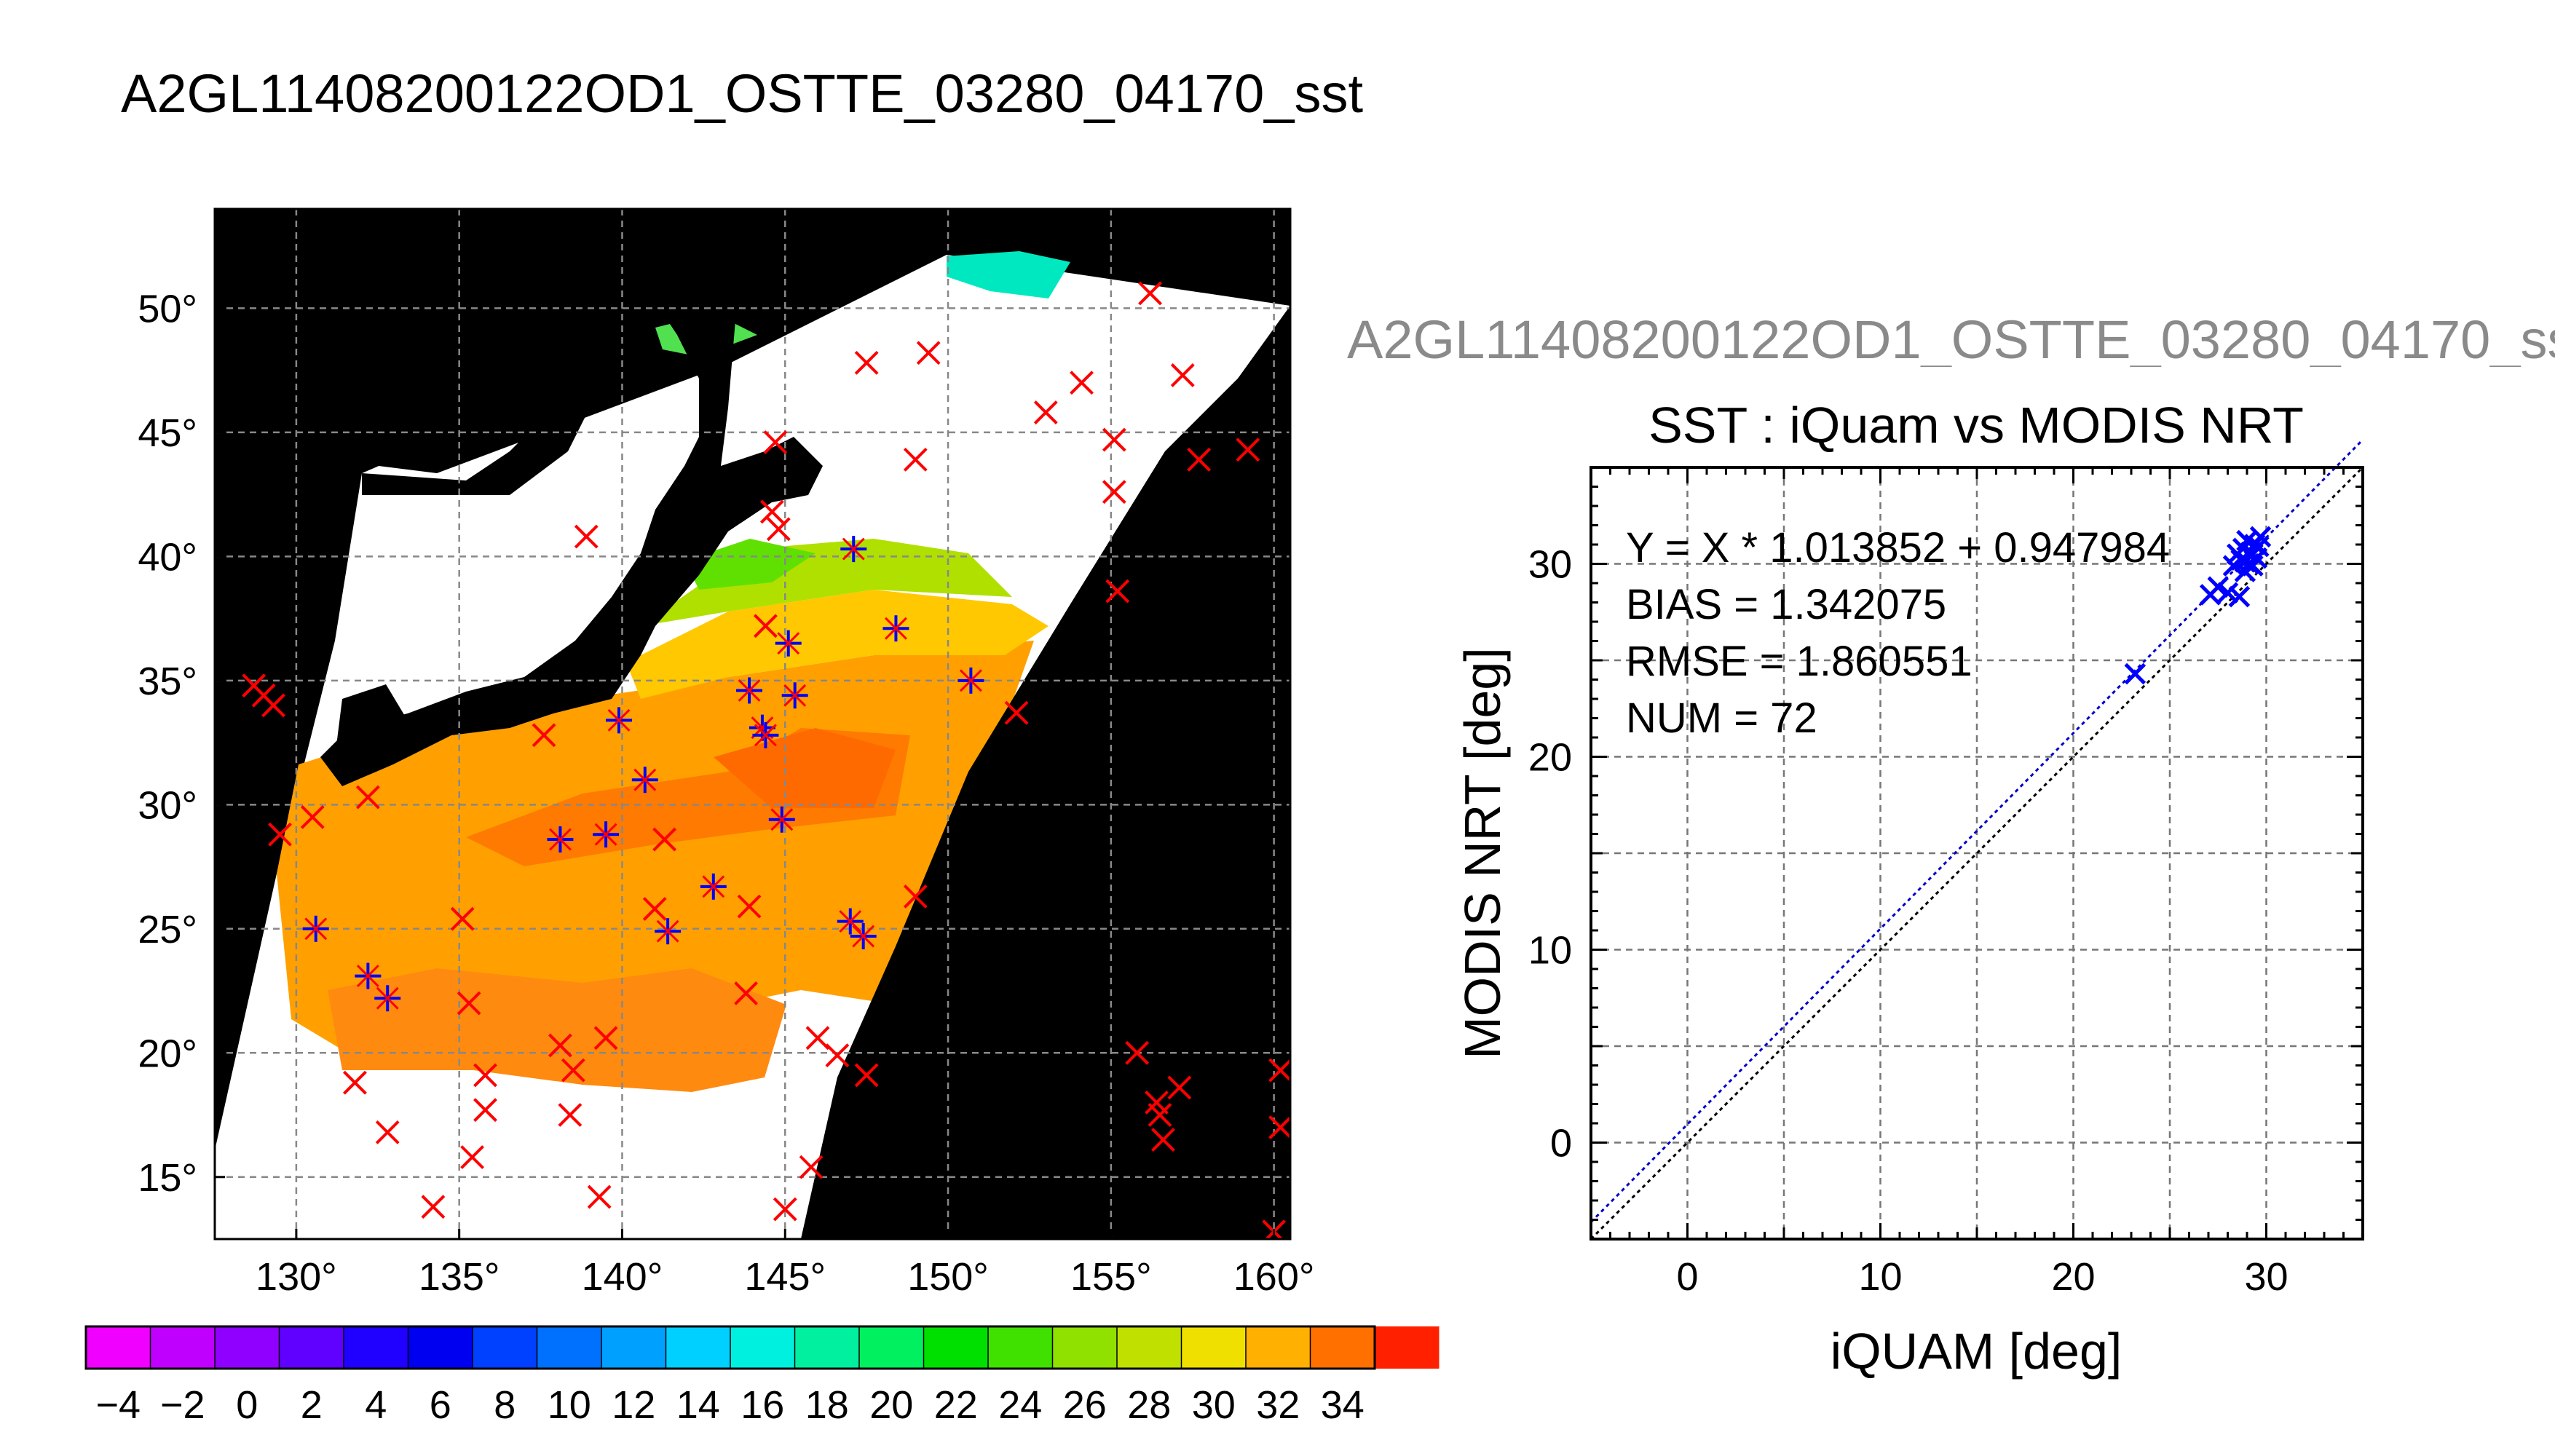 This screenshot has height=1456, width=2555. Describe the element at coordinates (1278, 1405) in the screenshot. I see `colorbar-label: 32` at that location.